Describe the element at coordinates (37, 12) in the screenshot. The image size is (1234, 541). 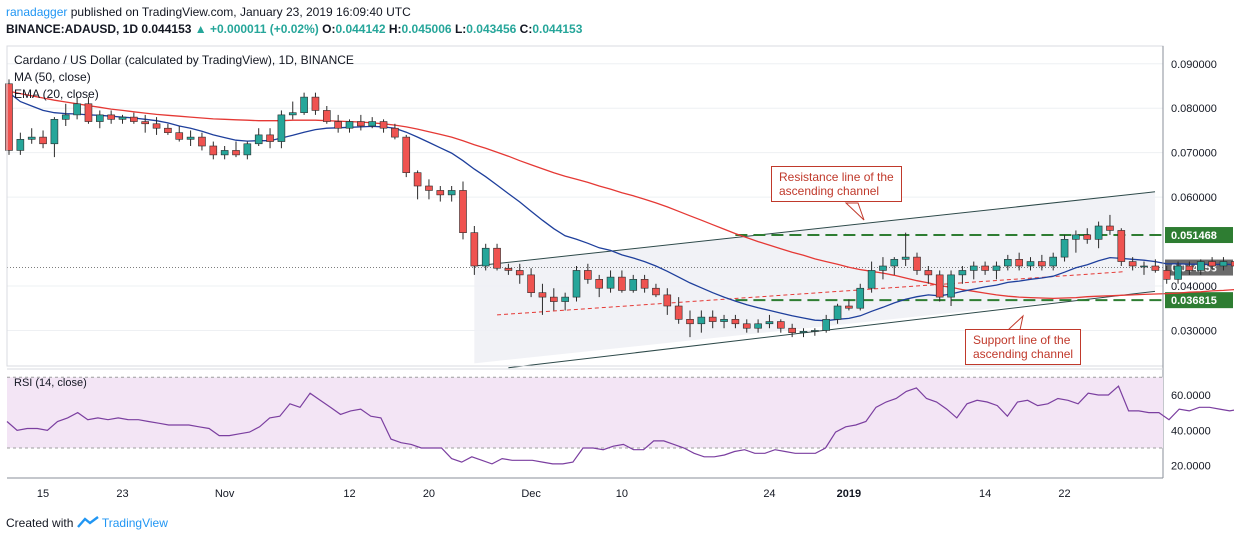
I see `author-link: ranadagger` at that location.